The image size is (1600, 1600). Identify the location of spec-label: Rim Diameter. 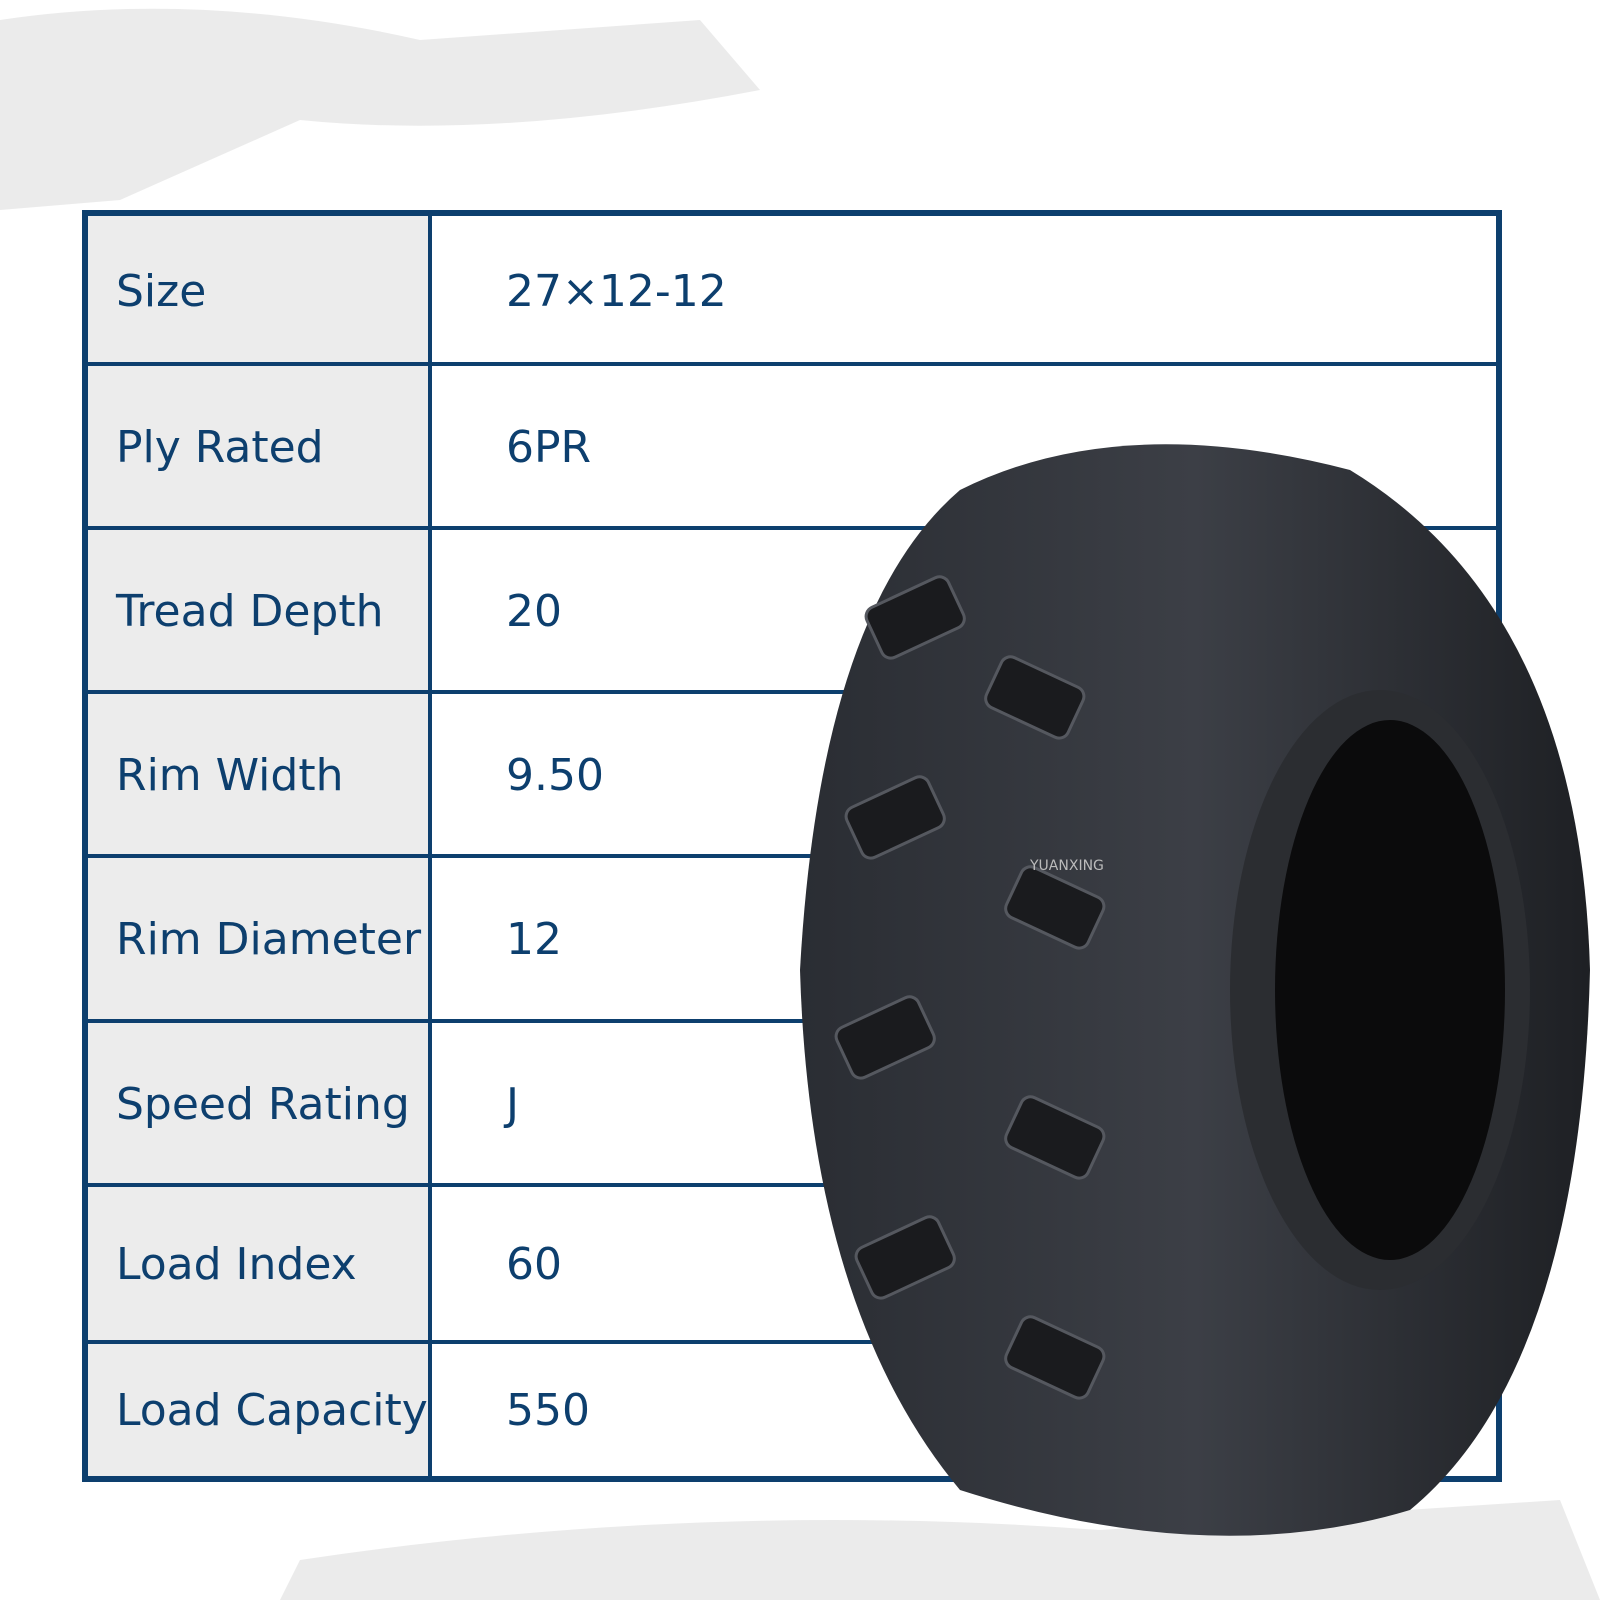
(260, 939).